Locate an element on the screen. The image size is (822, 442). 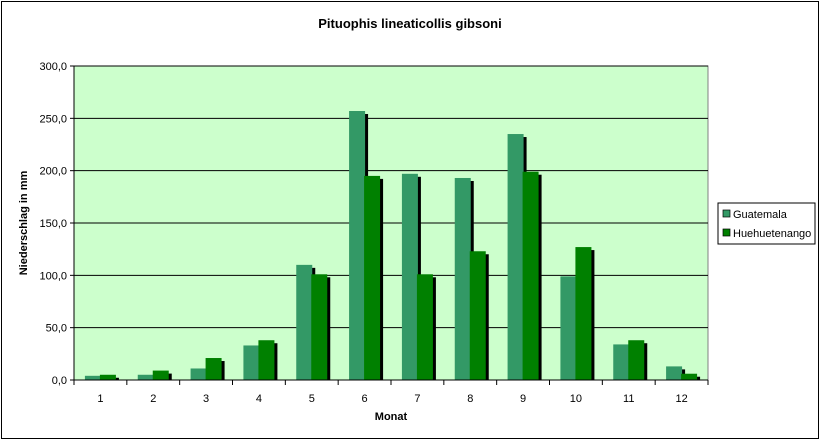
x-tick-label: 10 is located at coordinates (576, 399).